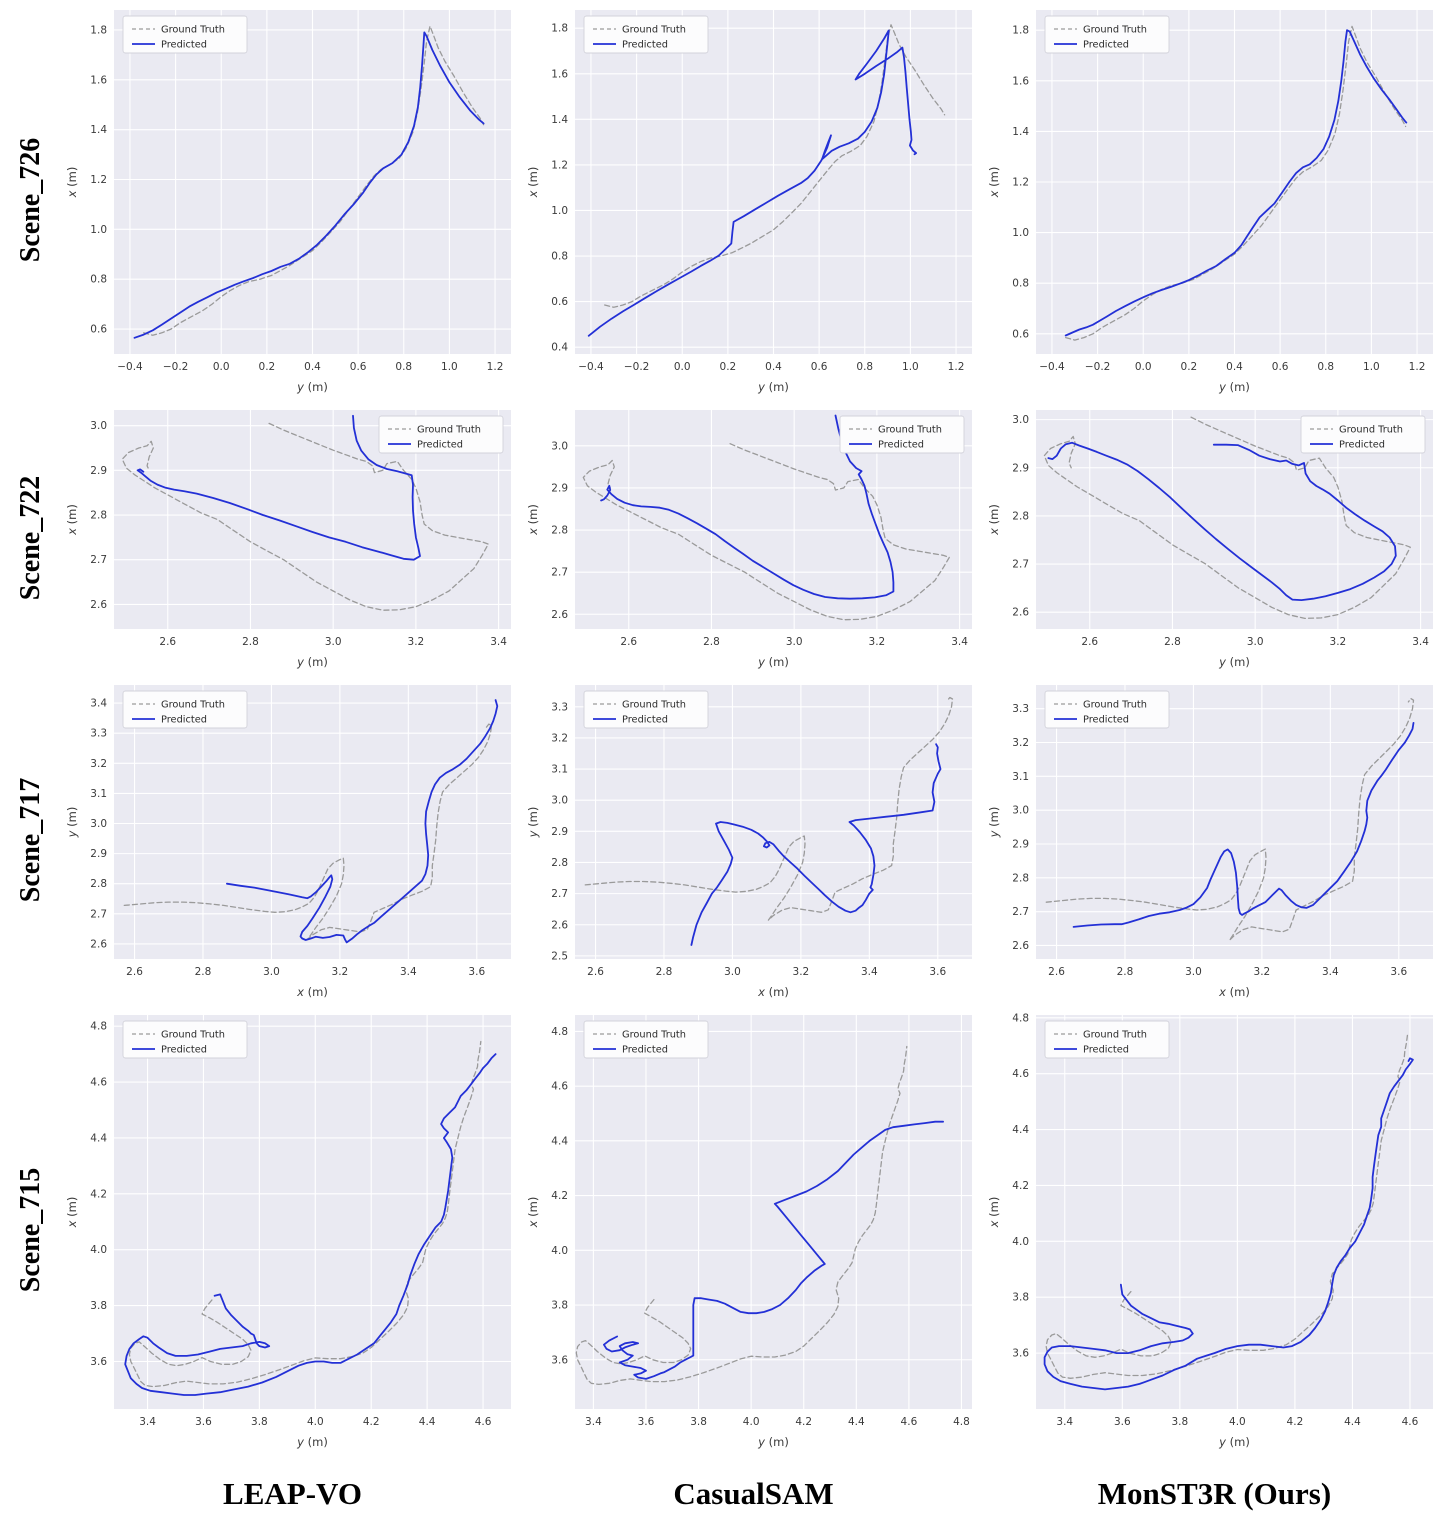 The width and height of the screenshot is (1446, 1533). What do you see at coordinates (637, 367) in the screenshot?
I see `svg-text: −0.2` at bounding box center [637, 367].